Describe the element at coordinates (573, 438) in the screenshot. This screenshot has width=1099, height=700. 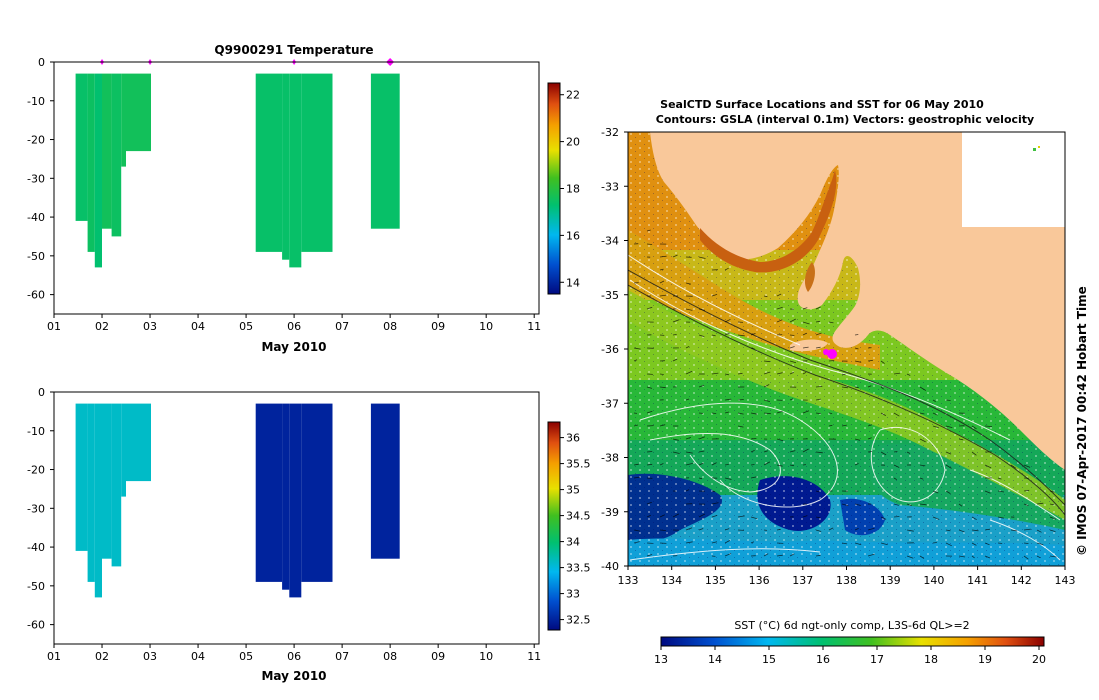
I see `salinity-colorbar-tick-label: 36` at that location.